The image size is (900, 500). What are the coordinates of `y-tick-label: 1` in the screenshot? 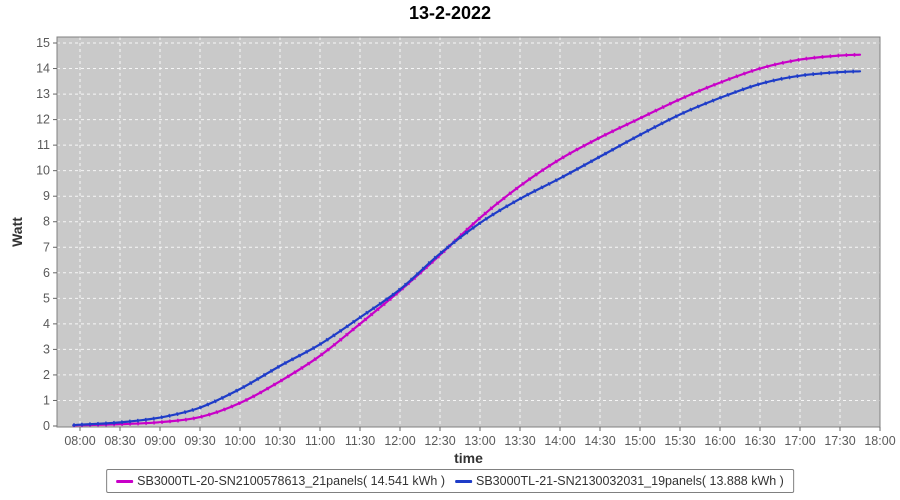 It's located at (46, 400).